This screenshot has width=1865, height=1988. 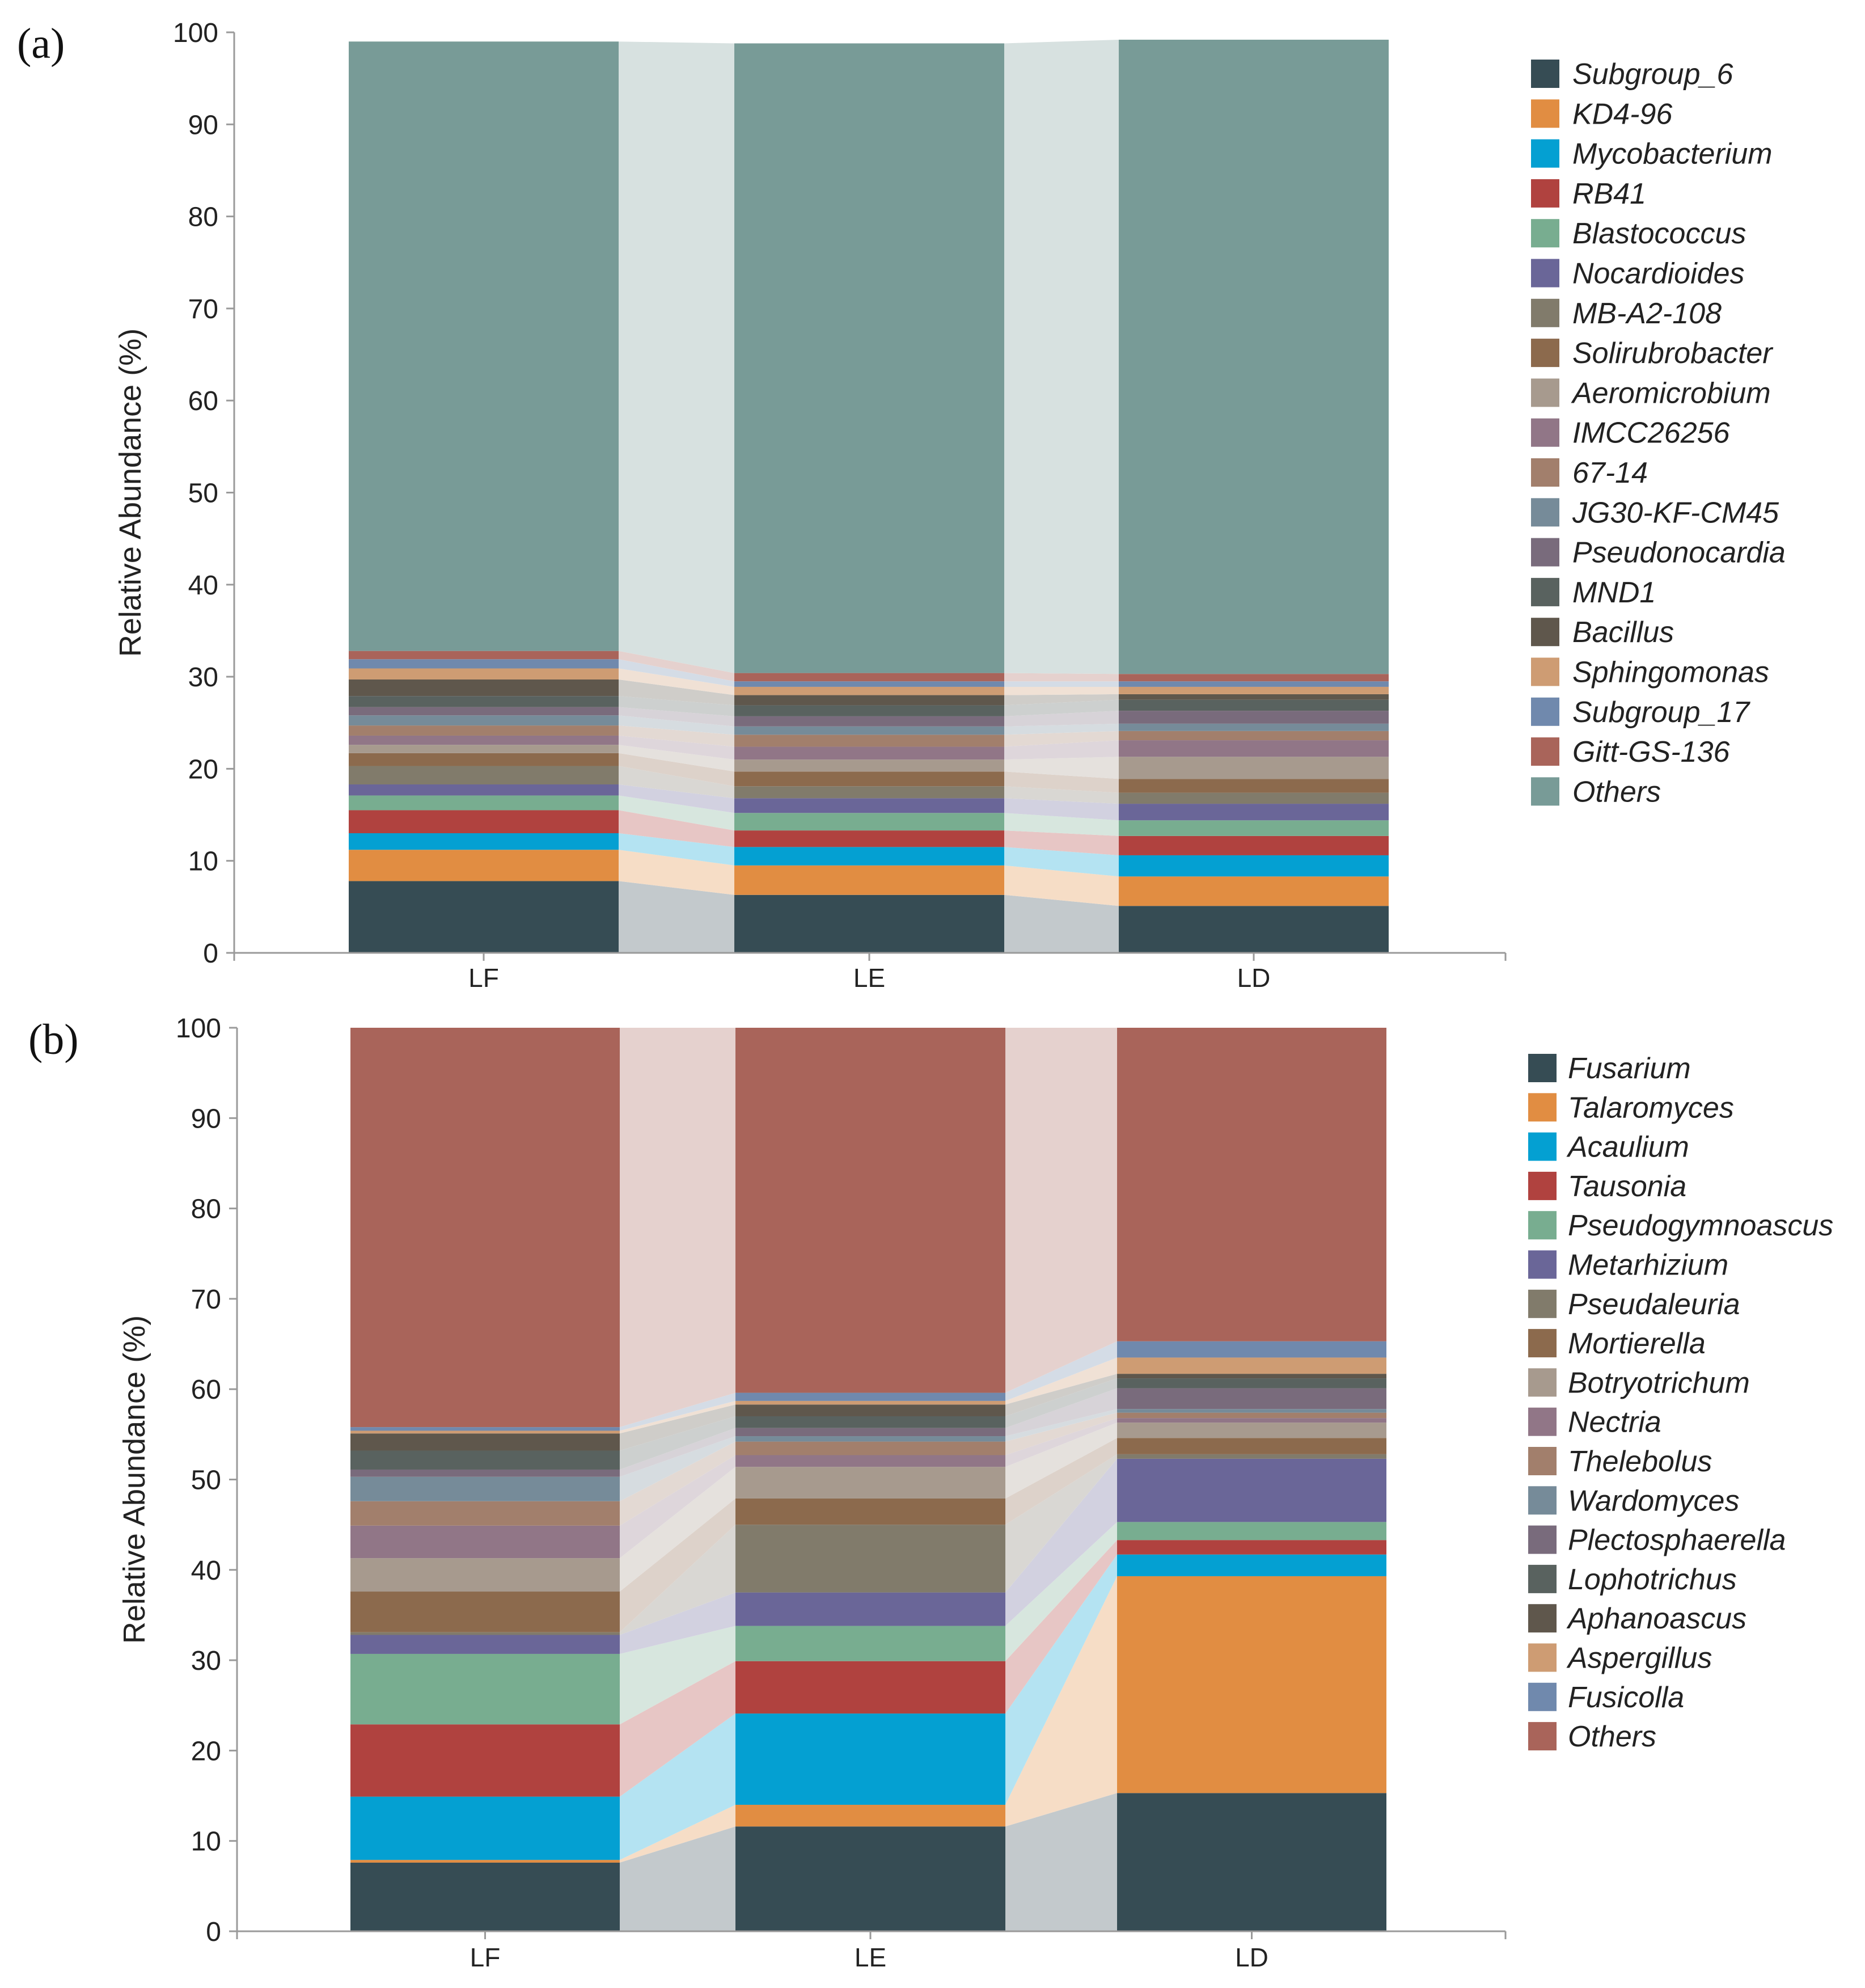 What do you see at coordinates (1652, 1579) in the screenshot?
I see `legend-label-lophotrichus: Lophotrichus` at bounding box center [1652, 1579].